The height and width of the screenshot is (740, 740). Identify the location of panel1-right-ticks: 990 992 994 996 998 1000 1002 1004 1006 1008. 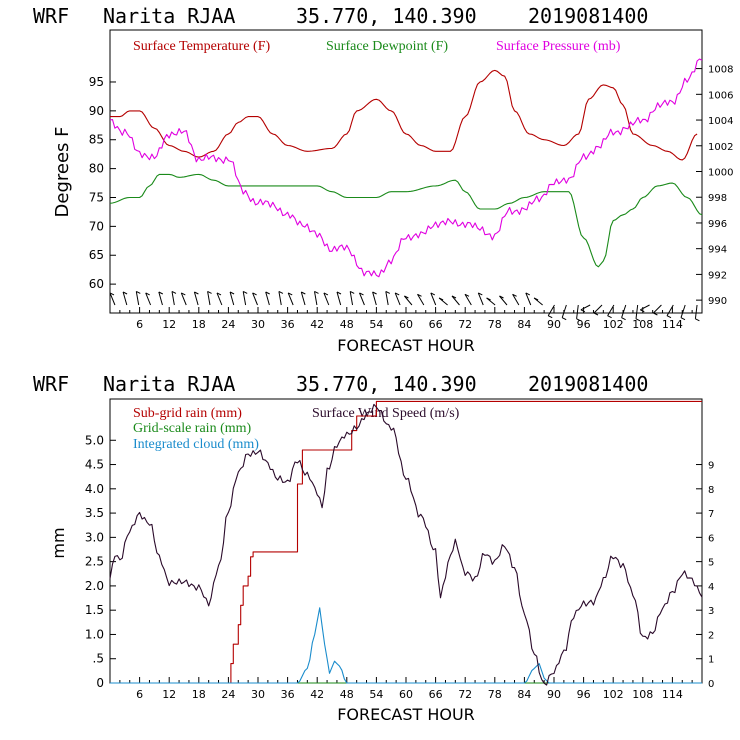
(714, 186).